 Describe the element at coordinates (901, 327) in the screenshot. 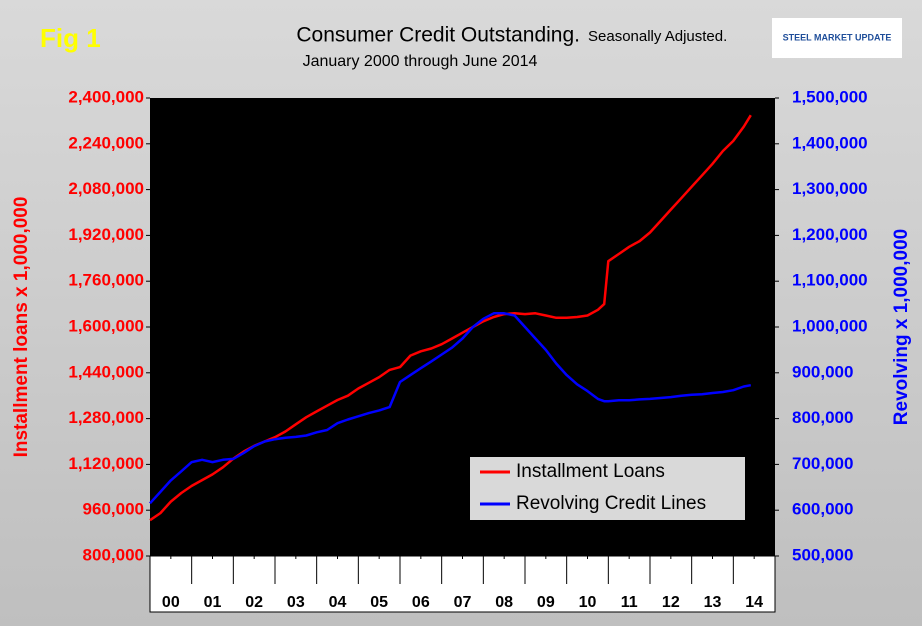

I see `y2-axis-label: Revolving x 1,000,000` at that location.